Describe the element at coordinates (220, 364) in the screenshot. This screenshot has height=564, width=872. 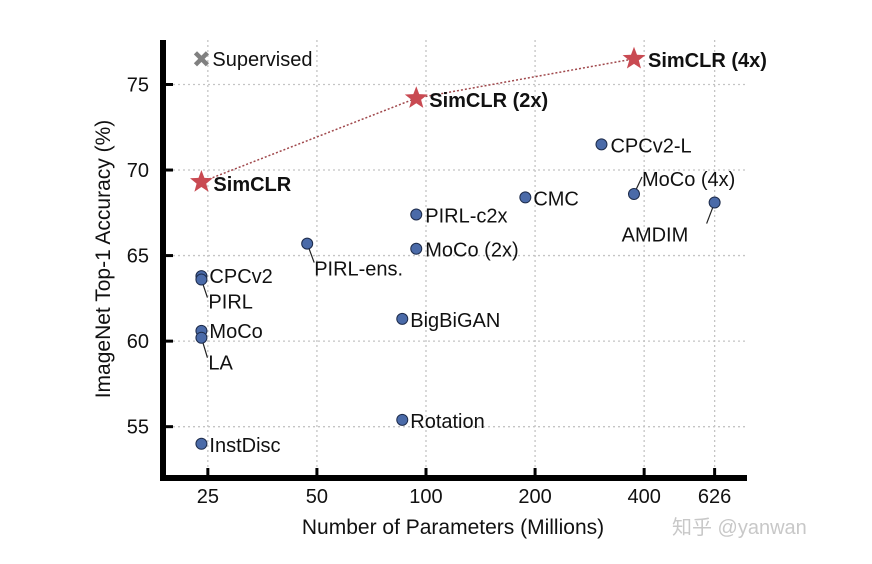
I see `label-la: LA` at that location.